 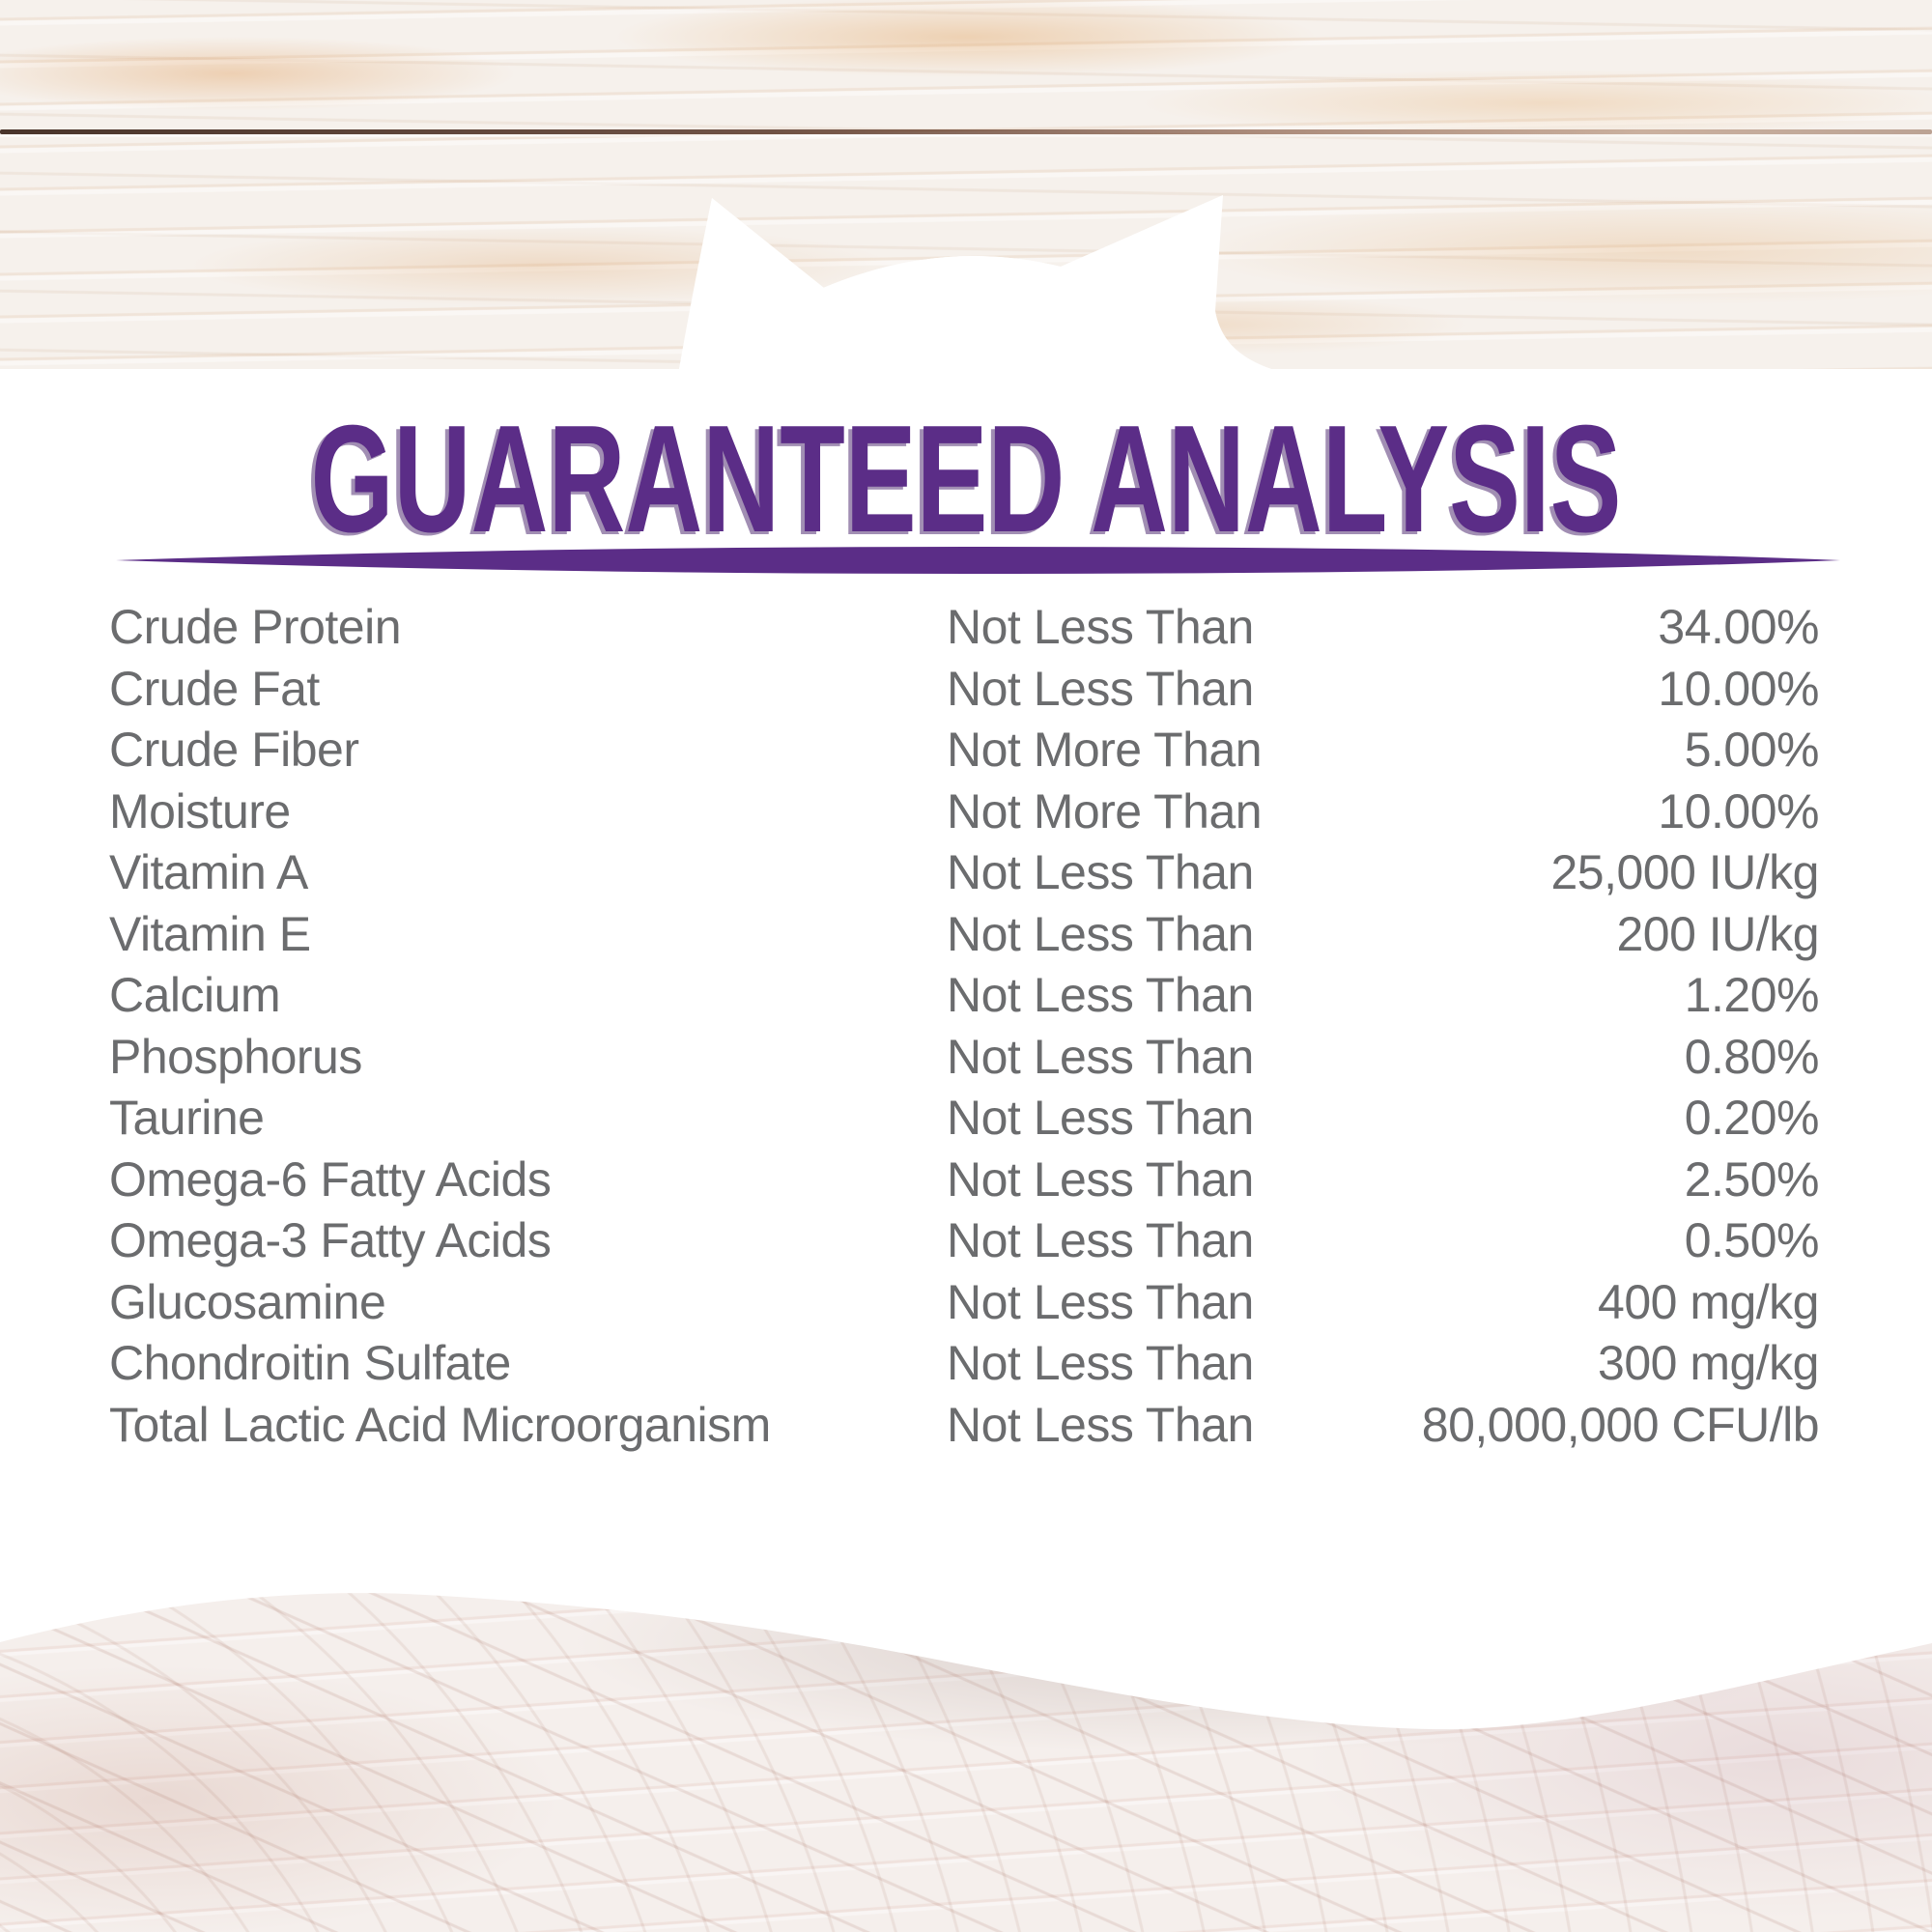 What do you see at coordinates (1752, 1240) in the screenshot?
I see `value: 0.50%` at bounding box center [1752, 1240].